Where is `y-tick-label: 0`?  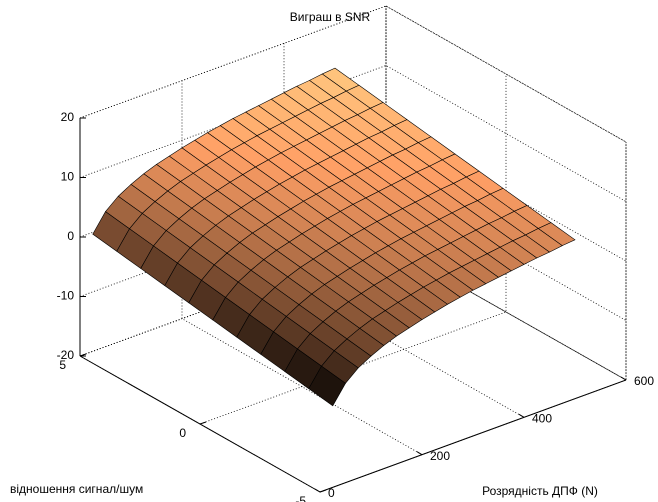 y-tick-label: 0 is located at coordinates (182, 433).